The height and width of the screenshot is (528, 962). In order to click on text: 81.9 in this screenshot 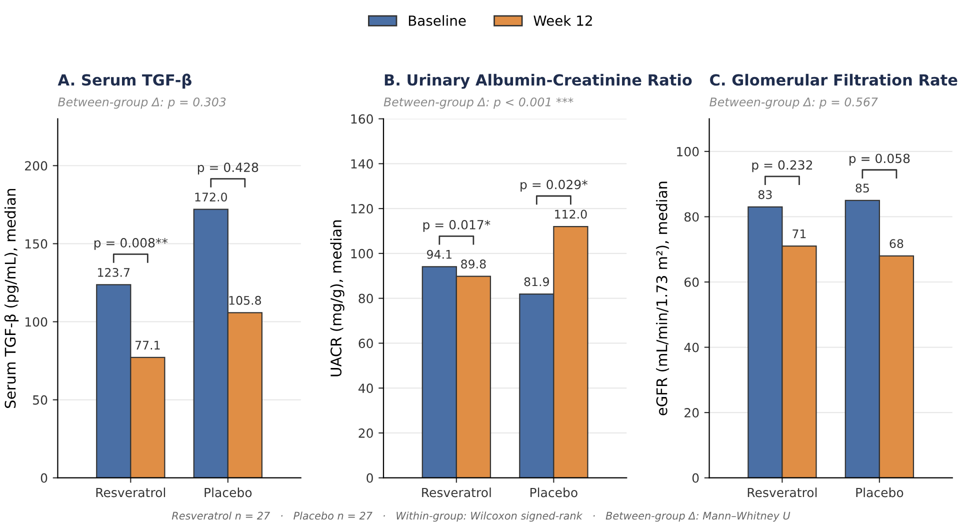, I will do `click(536, 281)`.